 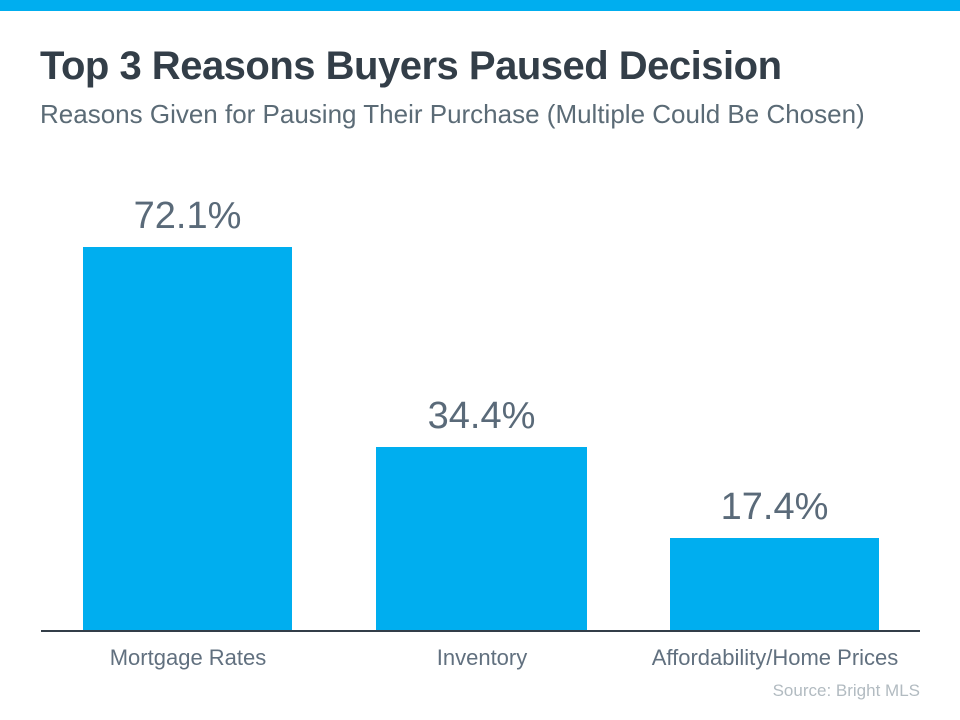 What do you see at coordinates (774, 584) in the screenshot?
I see `bar-affordability` at bounding box center [774, 584].